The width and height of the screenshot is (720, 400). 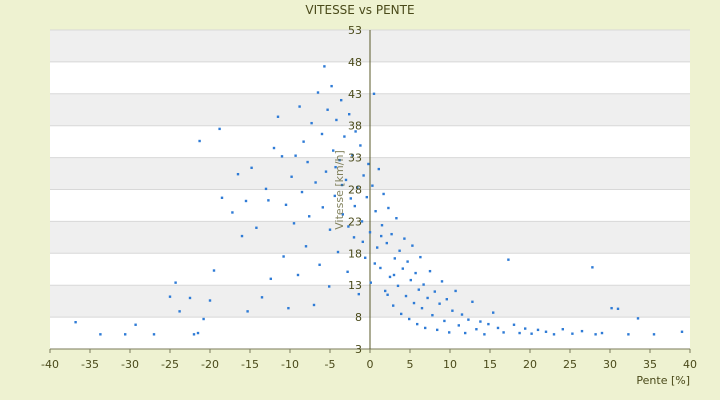 I want to click on y-tick-label: 18, so click(x=355, y=253).